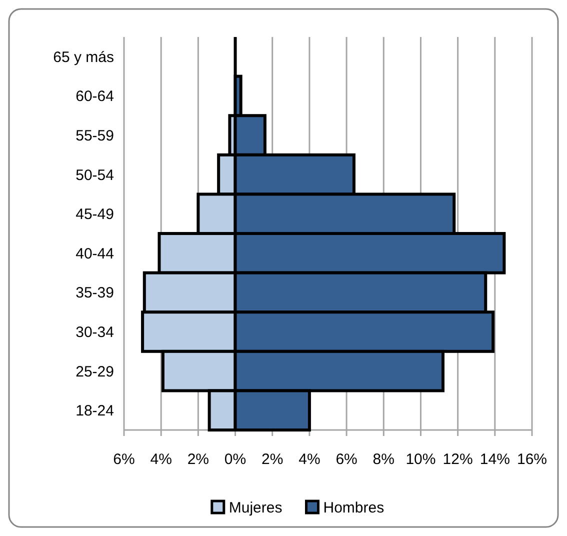 Image resolution: width=567 pixels, height=536 pixels. I want to click on legend-label: Mujeres, so click(255, 507).